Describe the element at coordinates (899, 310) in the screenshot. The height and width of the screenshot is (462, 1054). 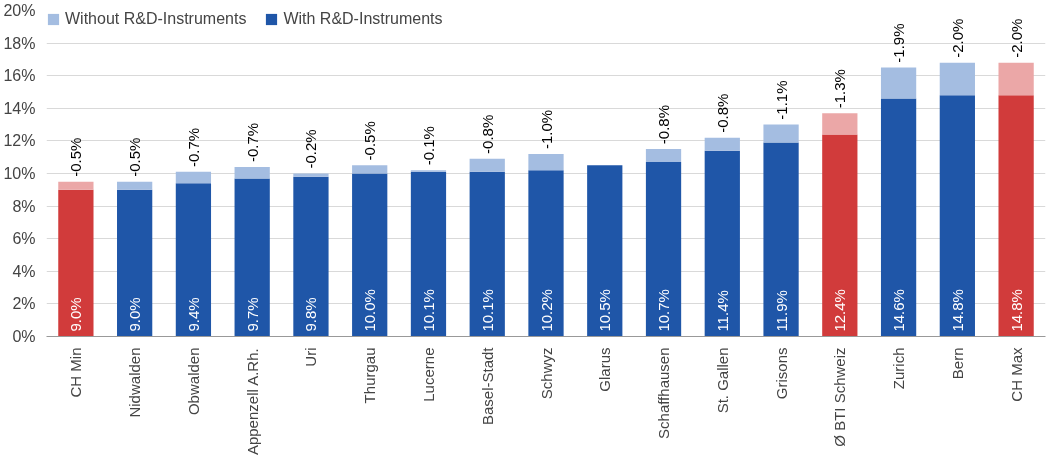
I see `data-label: 14.6%` at that location.